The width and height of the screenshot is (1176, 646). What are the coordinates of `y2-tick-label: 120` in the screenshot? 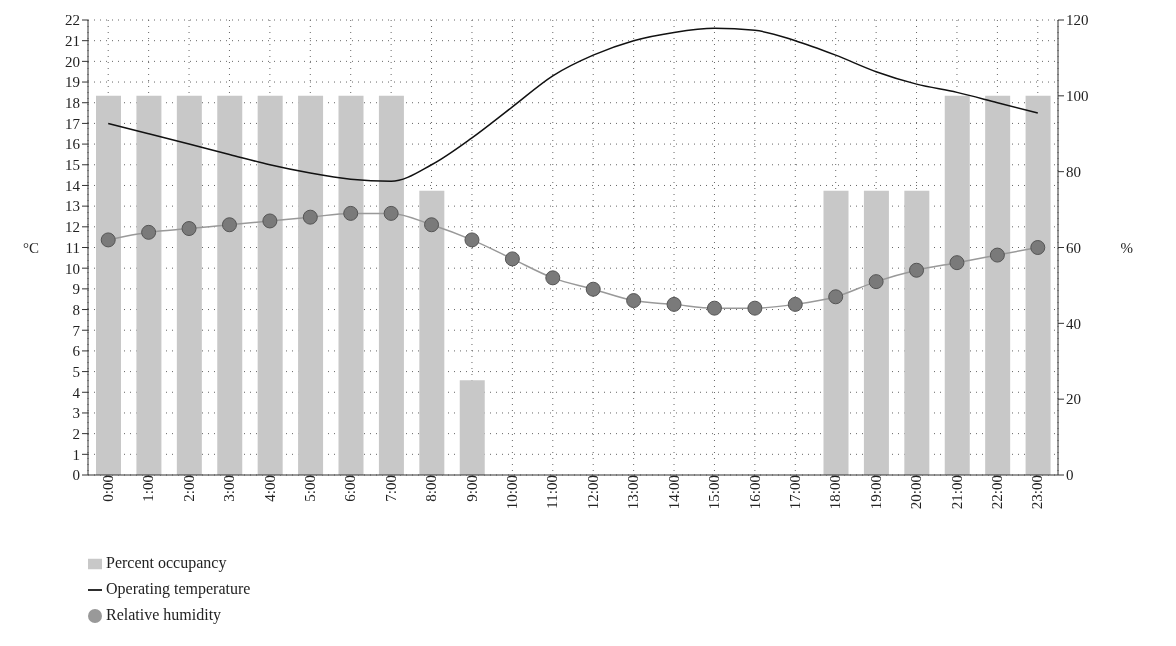 It's located at (1077, 20).